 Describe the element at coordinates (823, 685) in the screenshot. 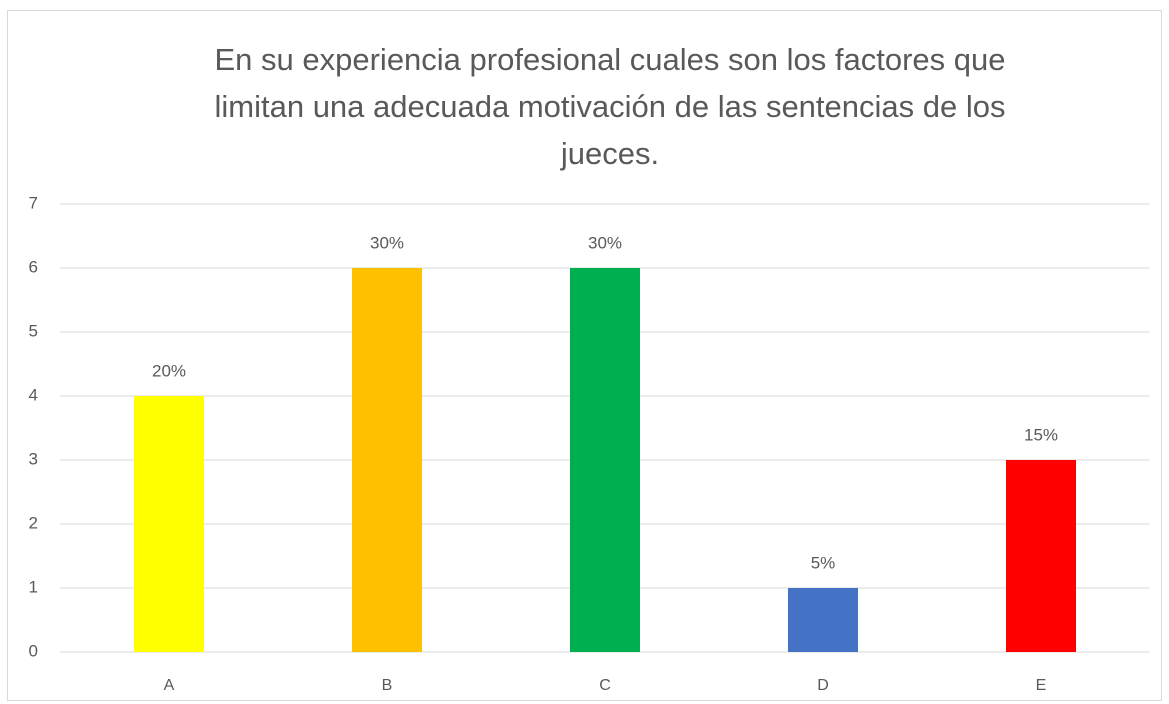

I see `x-tick-label: D` at that location.